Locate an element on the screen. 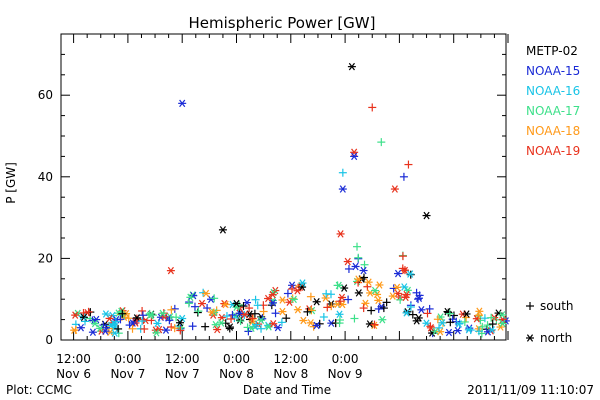 The width and height of the screenshot is (600, 400). legend-item: NOAA-18 is located at coordinates (553, 131).